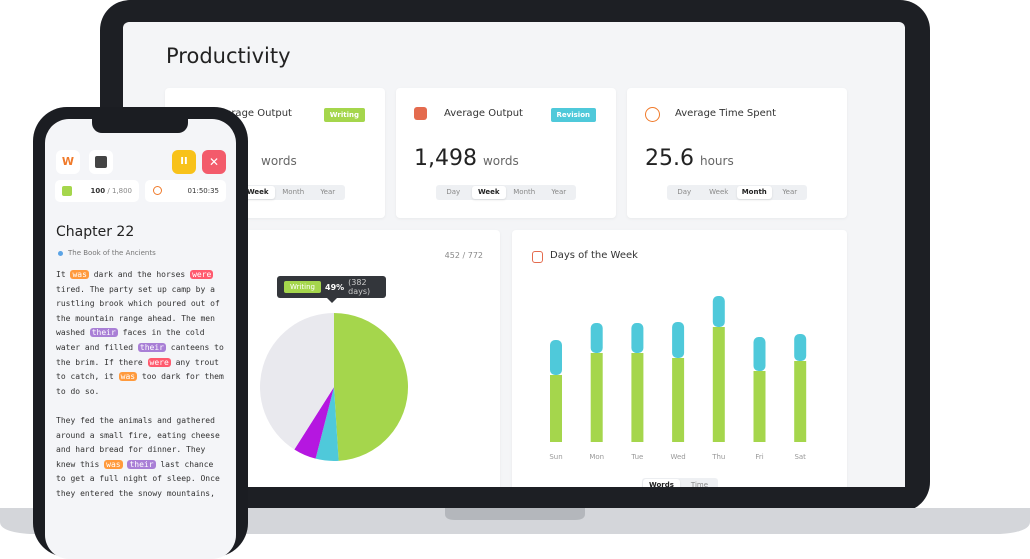 Image resolution: width=1030 pixels, height=559 pixels. Describe the element at coordinates (302, 287) in the screenshot. I see `tooltip-label: Writing` at that location.